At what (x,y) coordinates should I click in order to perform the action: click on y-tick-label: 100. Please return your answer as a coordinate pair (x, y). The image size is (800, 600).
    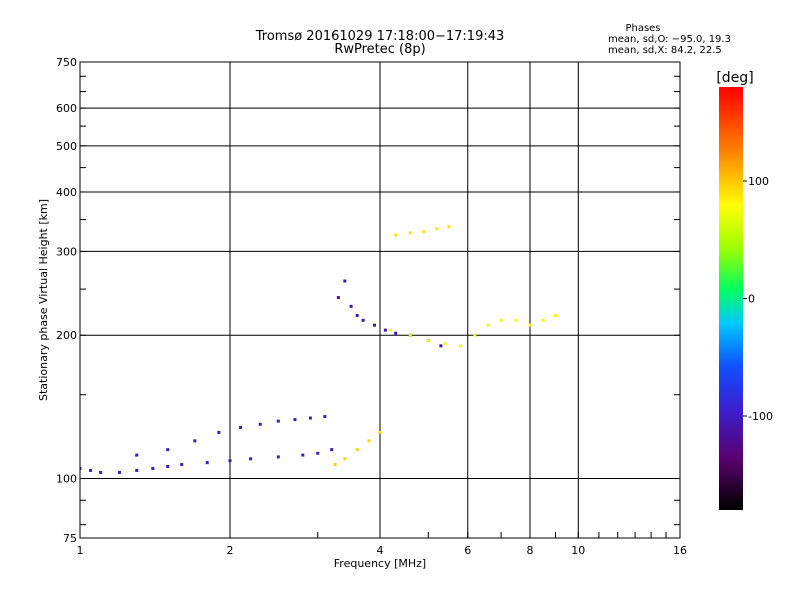
    Looking at the image, I should click on (66, 479).